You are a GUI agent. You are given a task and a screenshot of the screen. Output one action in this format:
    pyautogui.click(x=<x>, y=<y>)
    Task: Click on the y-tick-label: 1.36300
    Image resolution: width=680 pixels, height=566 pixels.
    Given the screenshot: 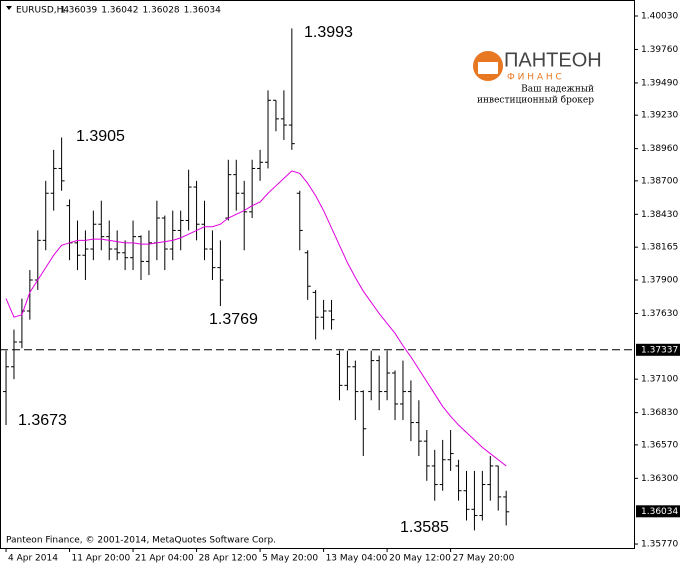 What is the action you would take?
    pyautogui.click(x=659, y=479)
    